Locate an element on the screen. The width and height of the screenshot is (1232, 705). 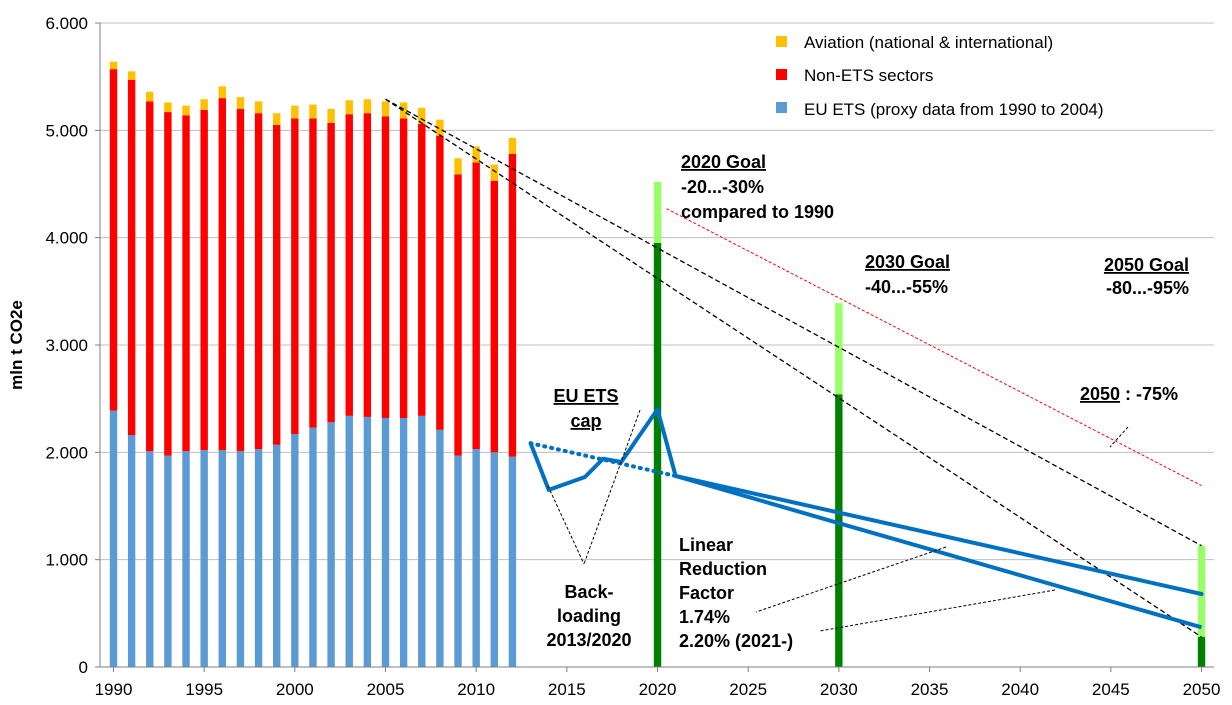
x-tick-label: 2015 is located at coordinates (567, 689).